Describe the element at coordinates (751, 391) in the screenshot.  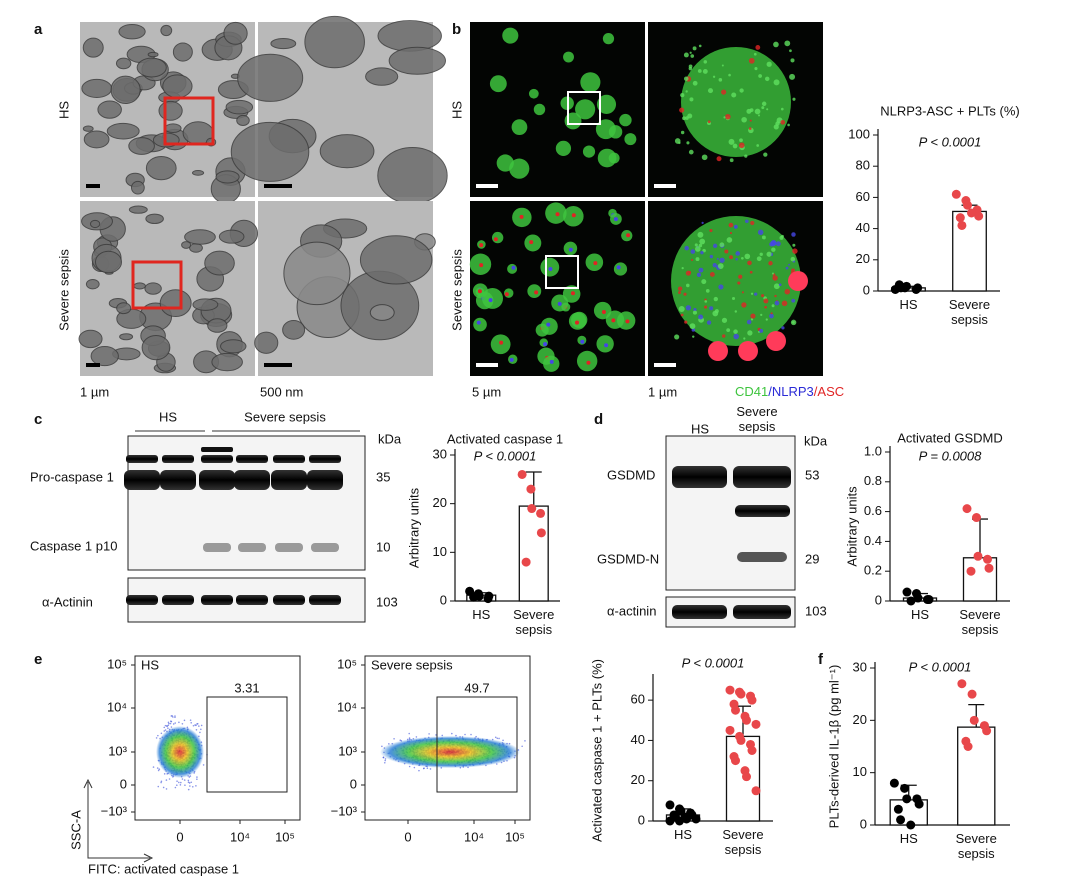
I see `legend-entry: CD41` at that location.